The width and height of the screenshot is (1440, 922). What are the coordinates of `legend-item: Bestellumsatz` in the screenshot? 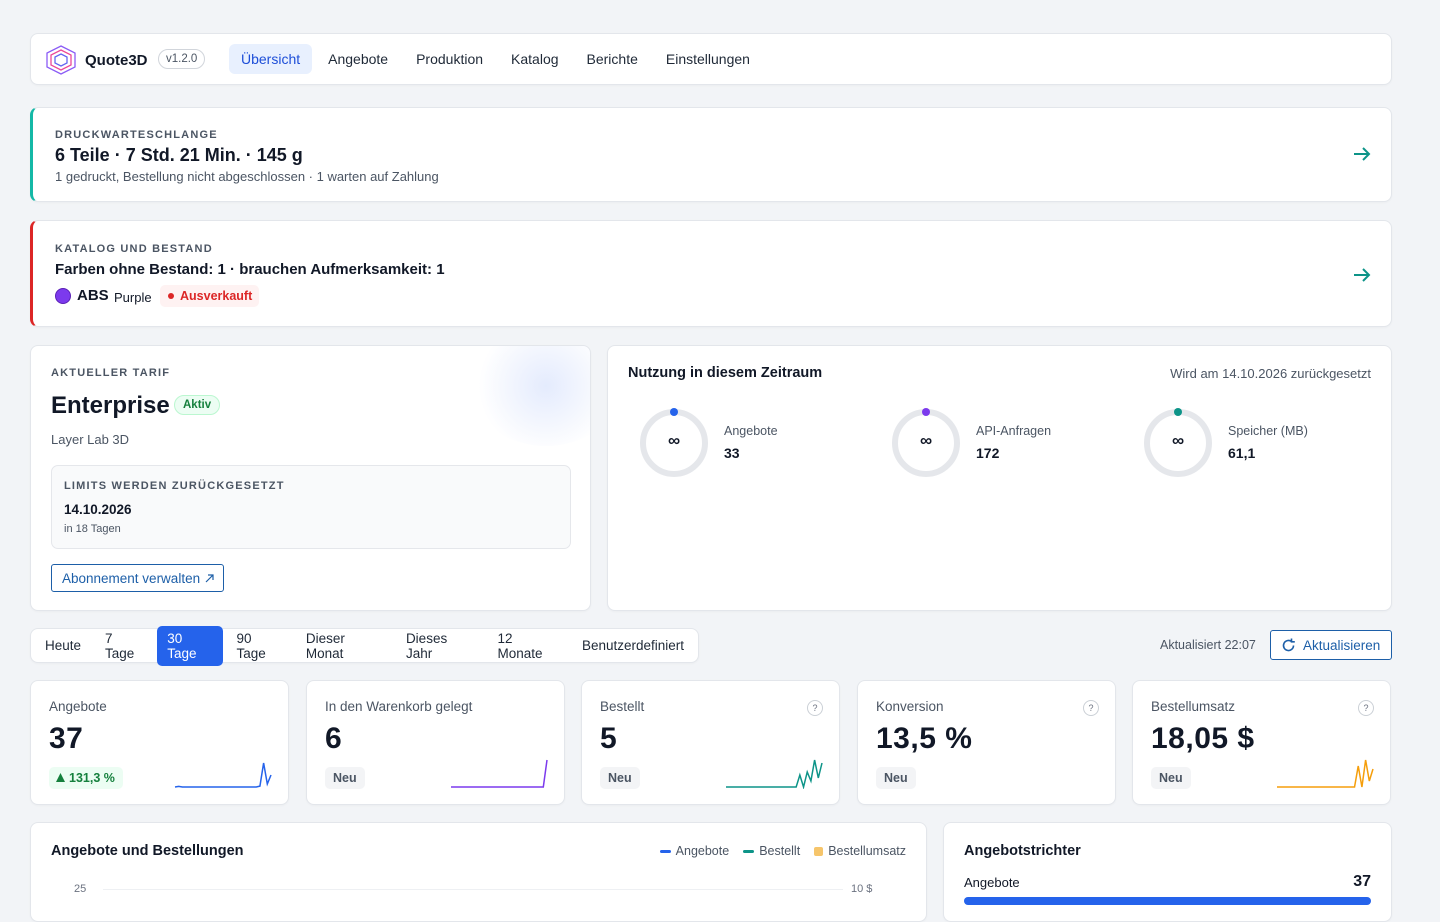 It's located at (860, 851).